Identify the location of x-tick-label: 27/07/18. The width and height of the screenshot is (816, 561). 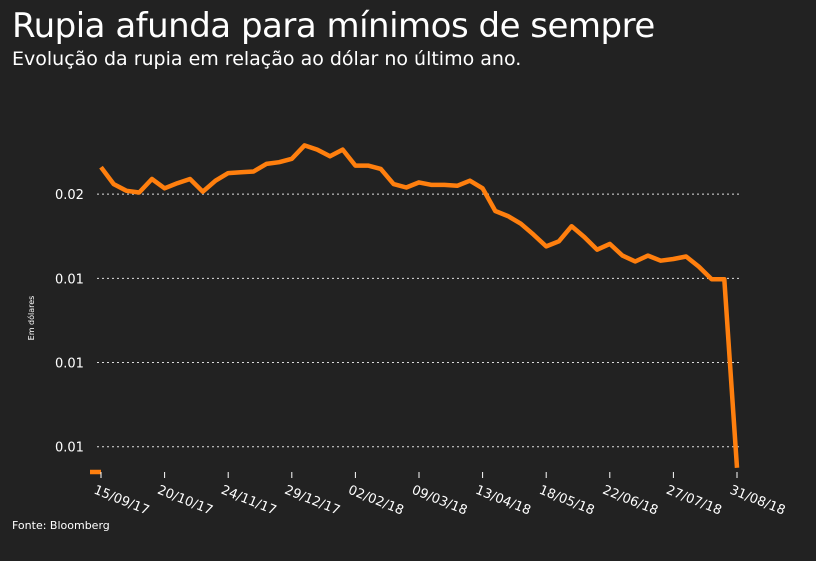
(694, 501).